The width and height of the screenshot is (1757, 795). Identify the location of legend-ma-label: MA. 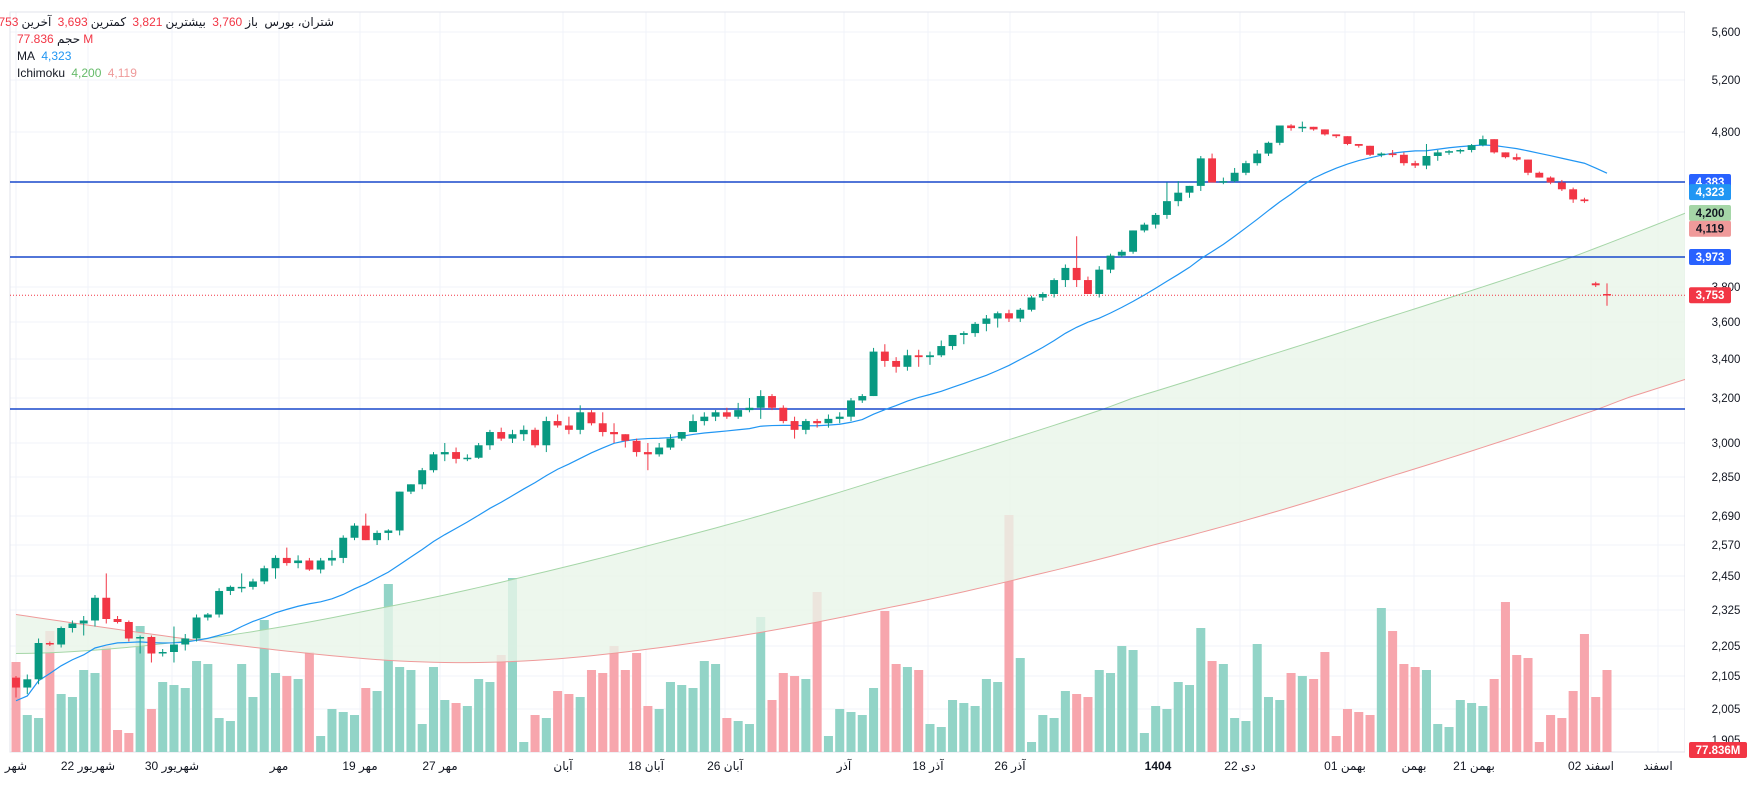
(26, 56).